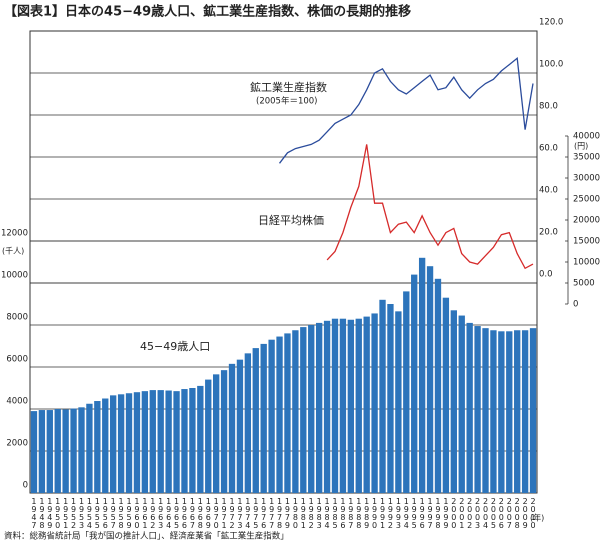 The width and height of the screenshot is (600, 545). I want to click on x-tick-label: 2003, so click(477, 513).